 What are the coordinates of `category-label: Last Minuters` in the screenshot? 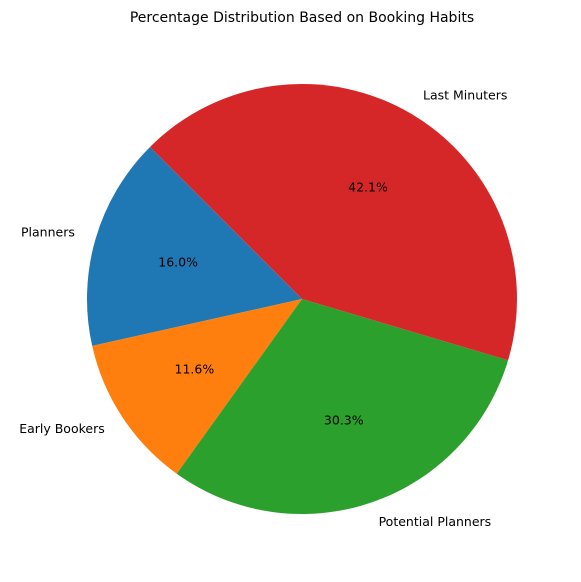 It's located at (465, 94).